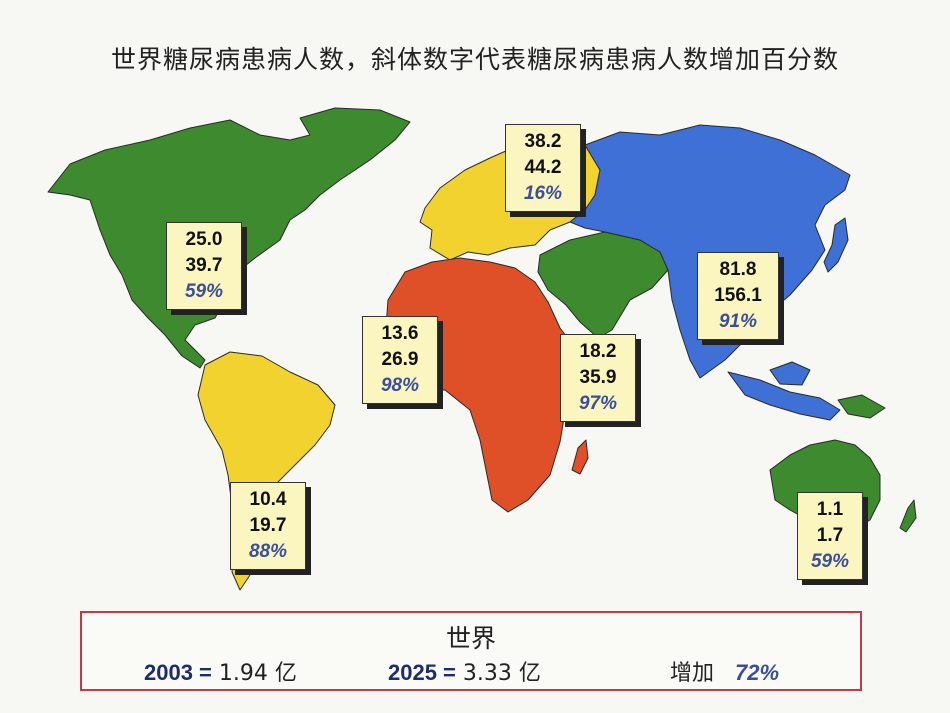  I want to click on world-2003: 2003 = 1.94 亿, so click(220, 671).